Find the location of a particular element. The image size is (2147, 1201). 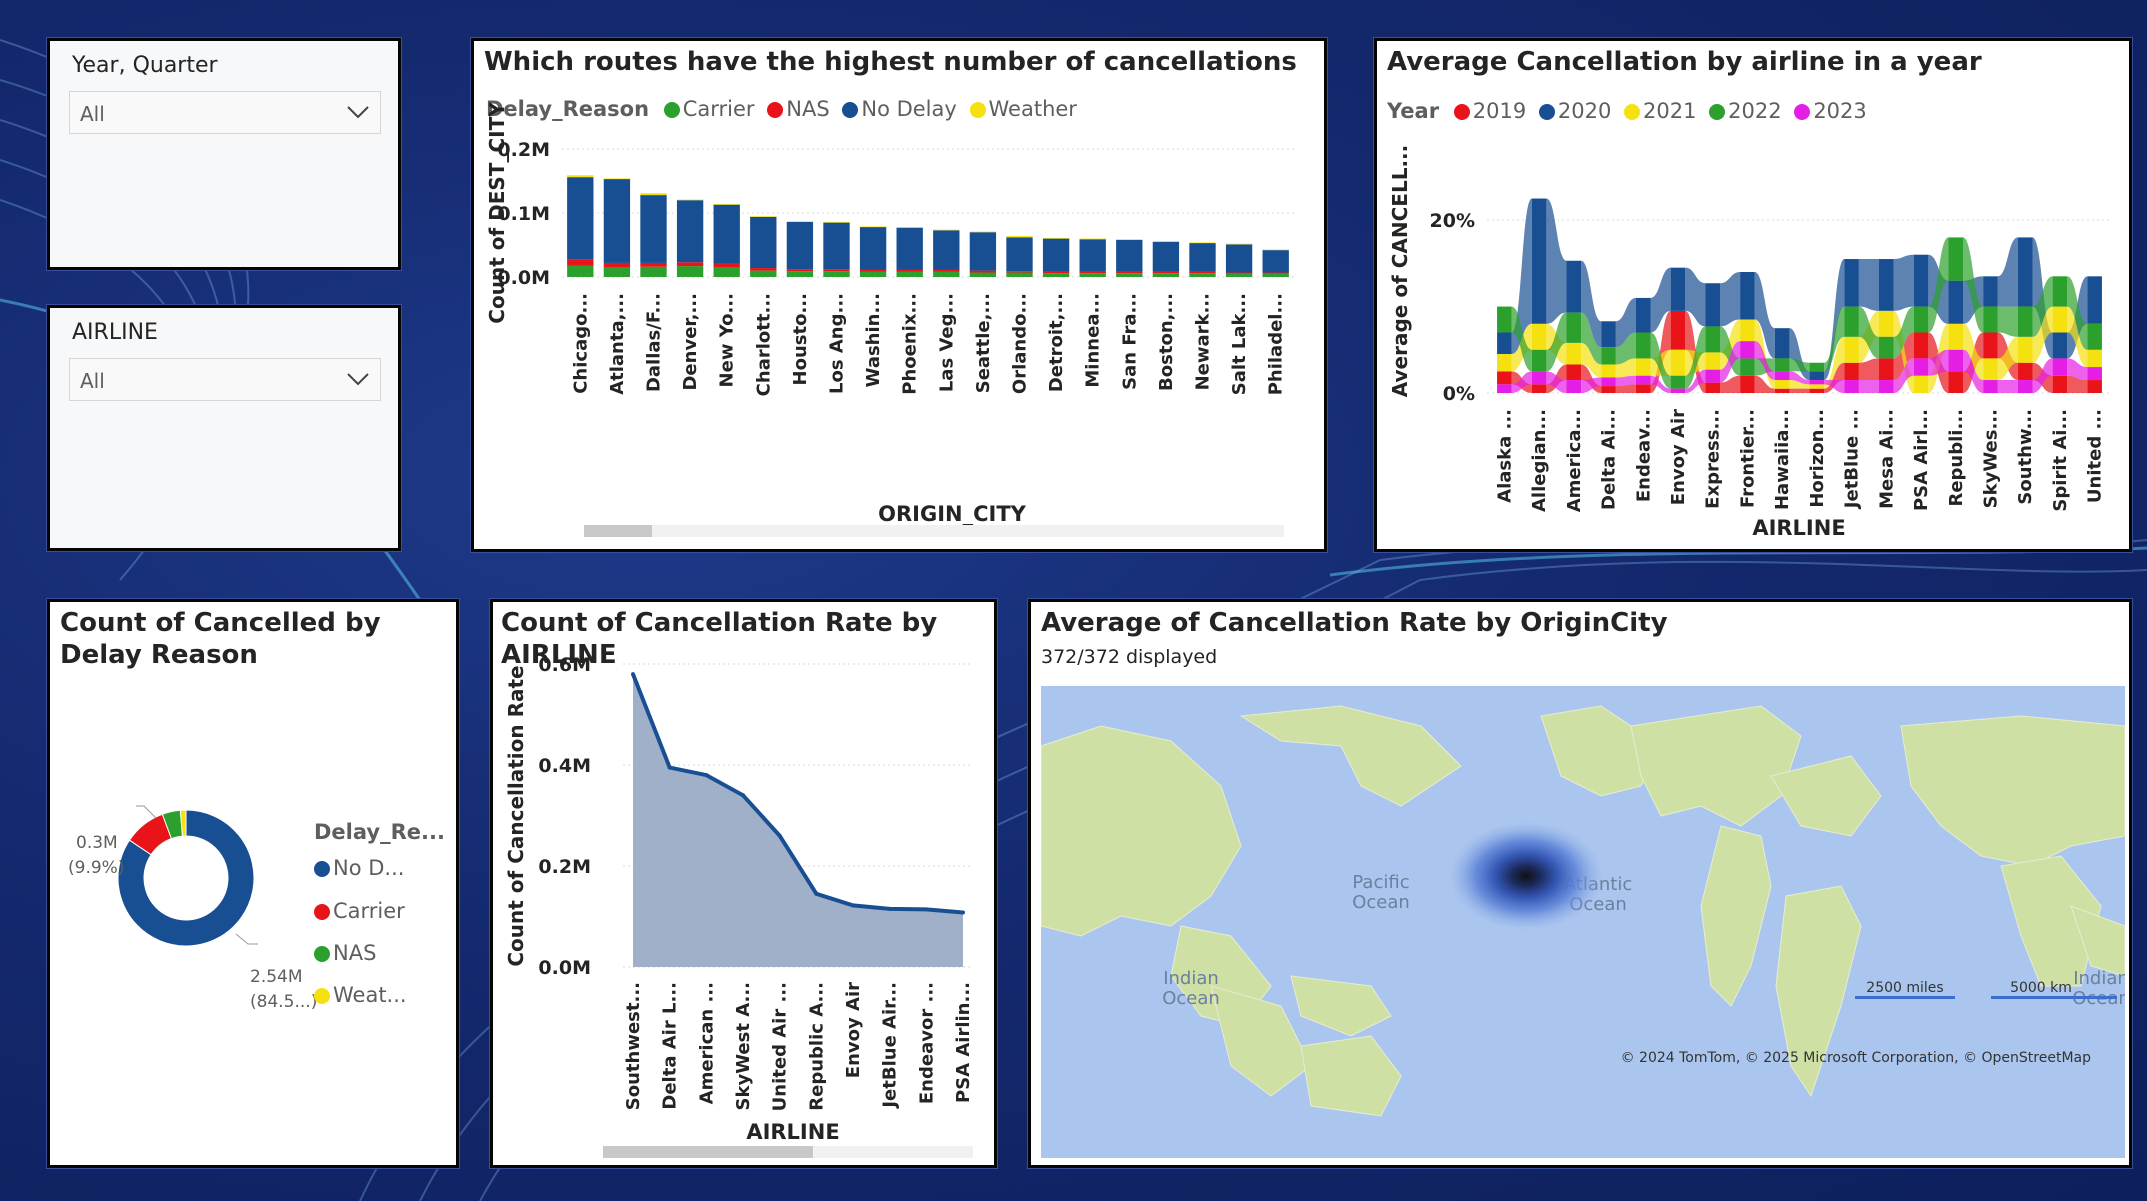

airline-dropdown: All is located at coordinates (225, 379).